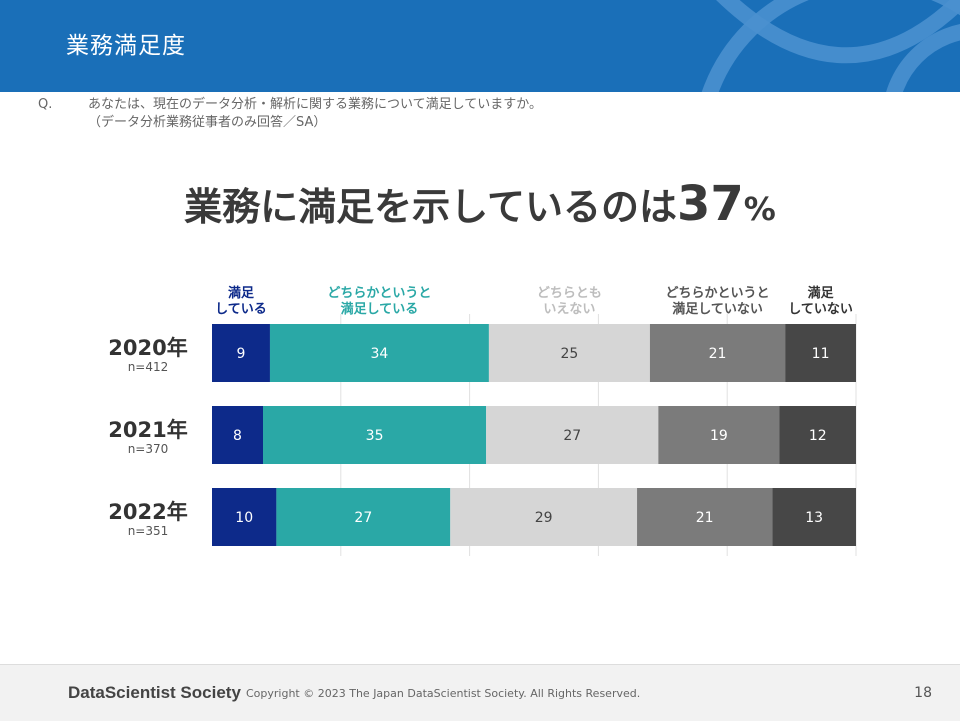 The height and width of the screenshot is (721, 960). What do you see at coordinates (717, 309) in the screenshot?
I see `legend-line2: 満足していない` at bounding box center [717, 309].